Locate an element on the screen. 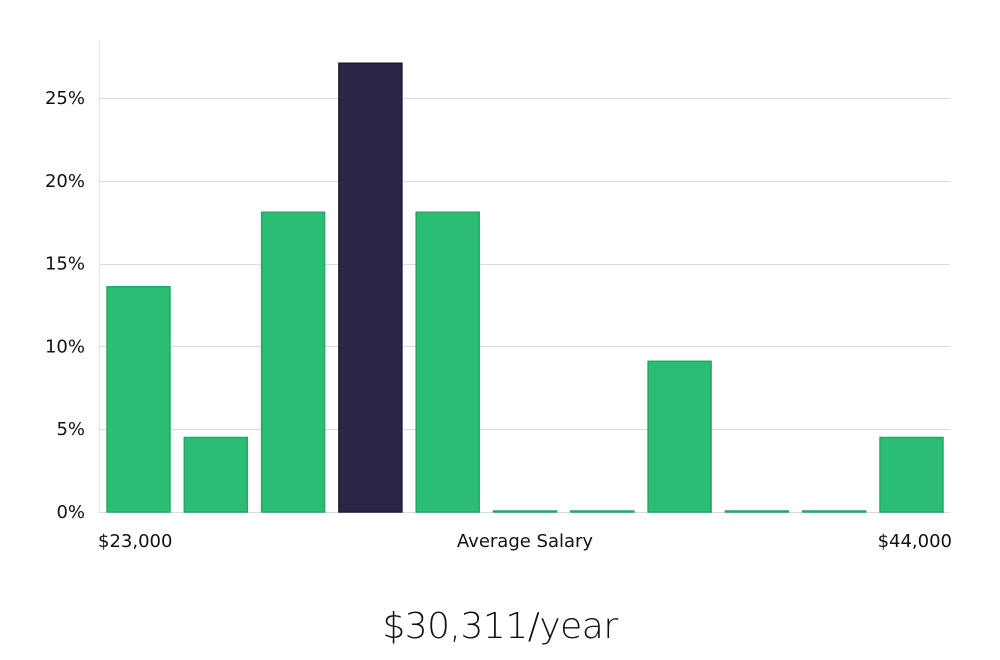 The height and width of the screenshot is (660, 1000). bar-highlighted is located at coordinates (370, 287).